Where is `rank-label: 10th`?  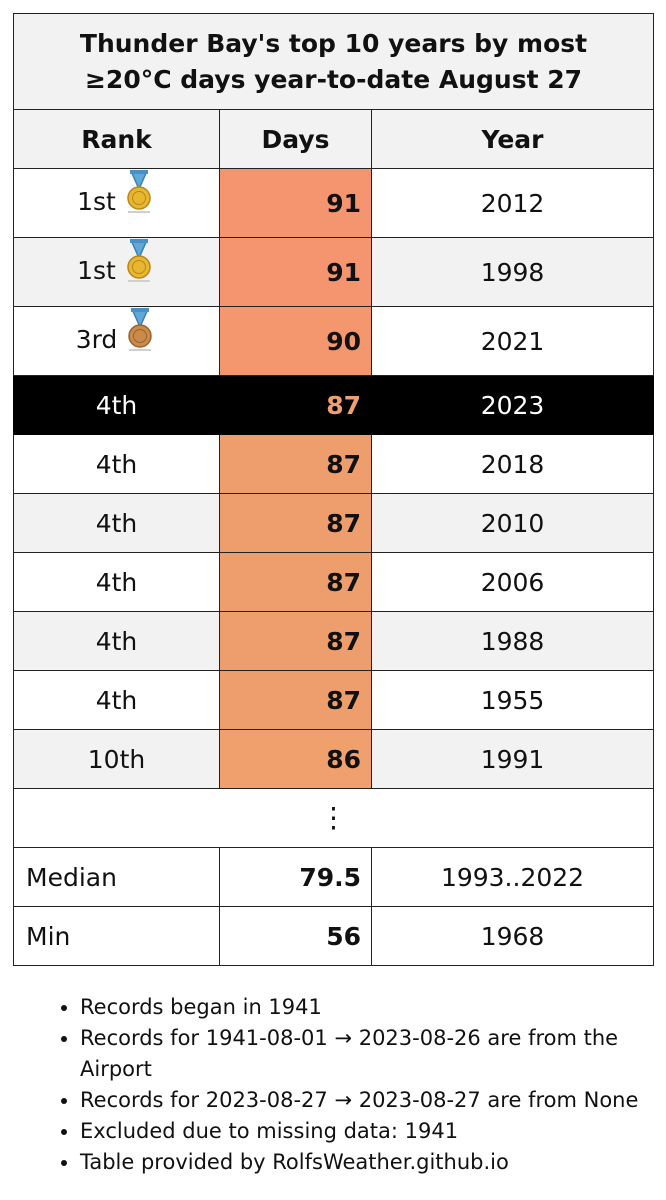
rank-label: 10th is located at coordinates (116, 759).